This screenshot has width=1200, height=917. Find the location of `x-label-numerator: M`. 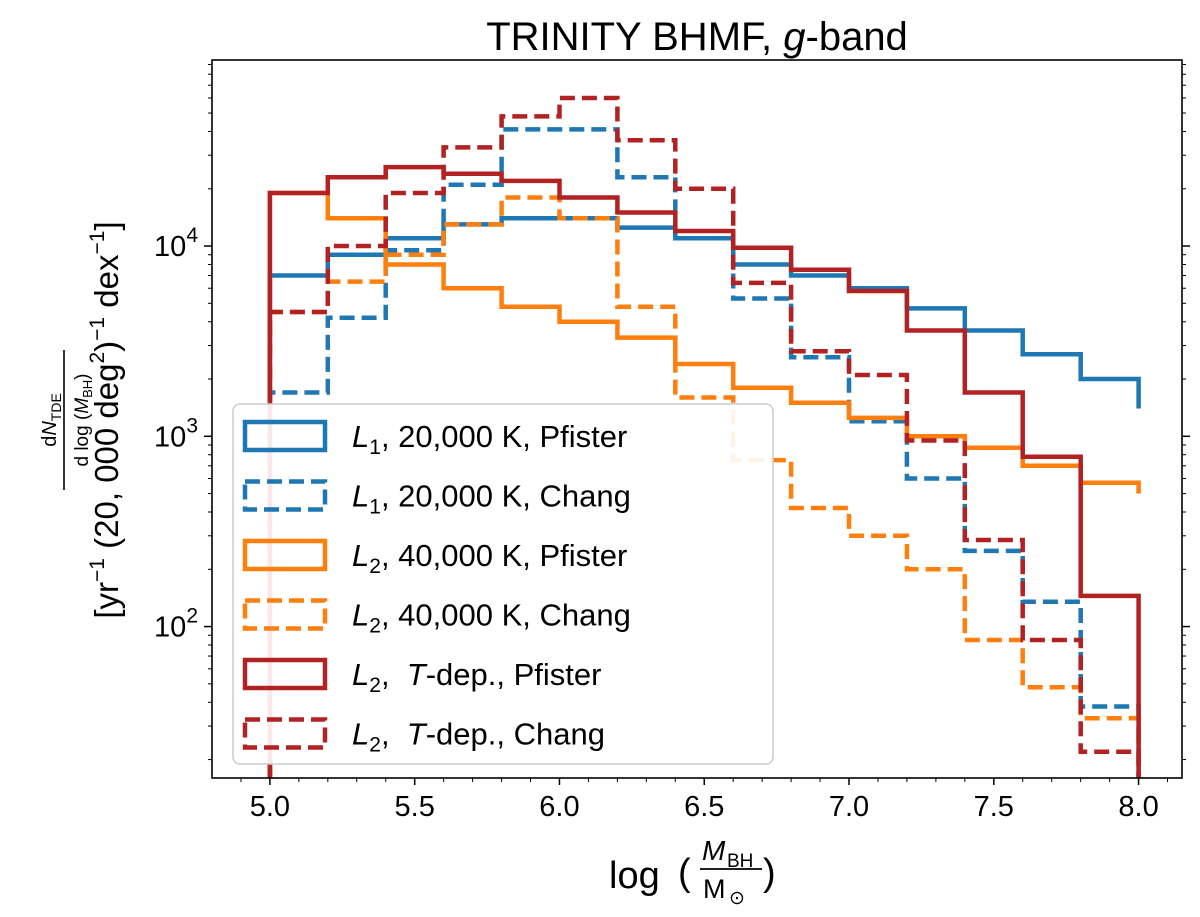

x-label-numerator: M is located at coordinates (714, 850).